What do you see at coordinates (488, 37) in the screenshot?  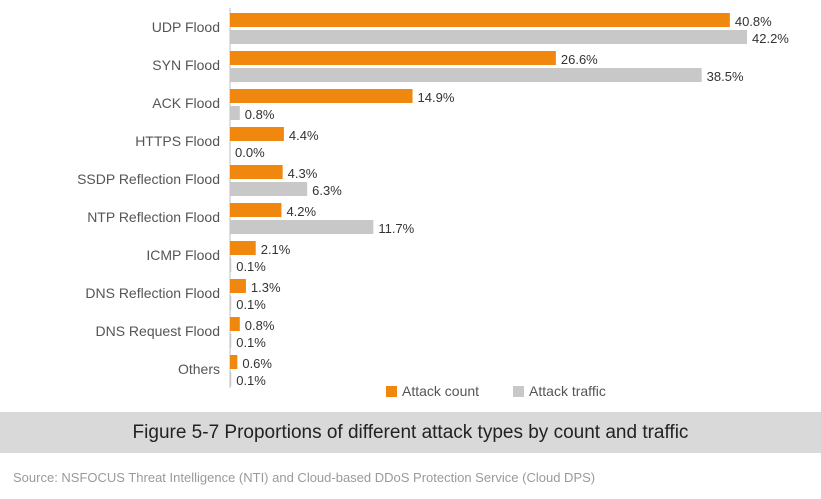 I see `bar-attack-traffic-udp-flood` at bounding box center [488, 37].